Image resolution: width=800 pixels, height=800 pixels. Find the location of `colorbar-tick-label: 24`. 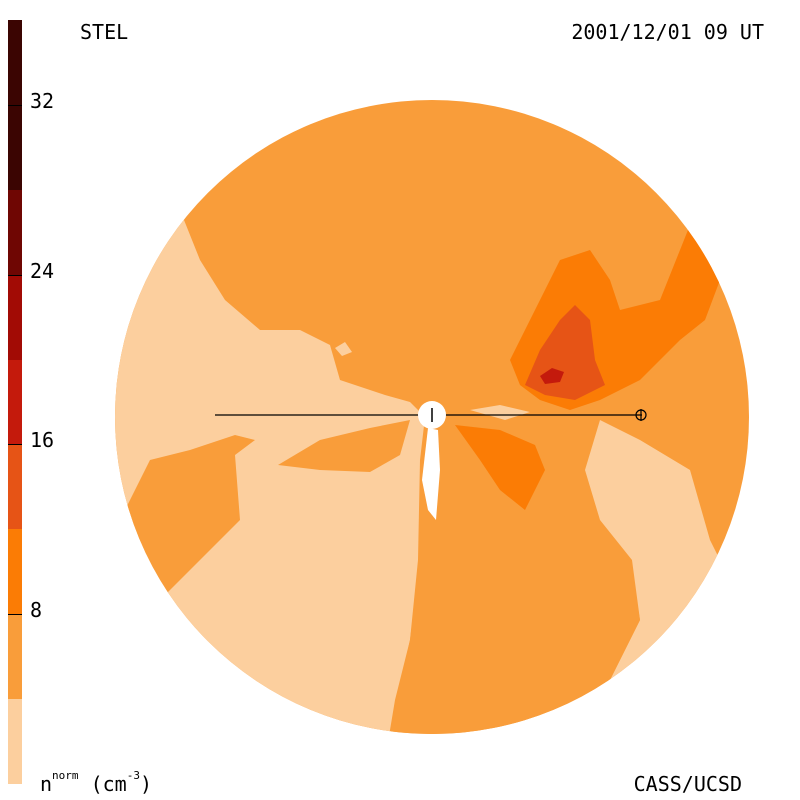

colorbar-tick-label: 24 is located at coordinates (42, 270).